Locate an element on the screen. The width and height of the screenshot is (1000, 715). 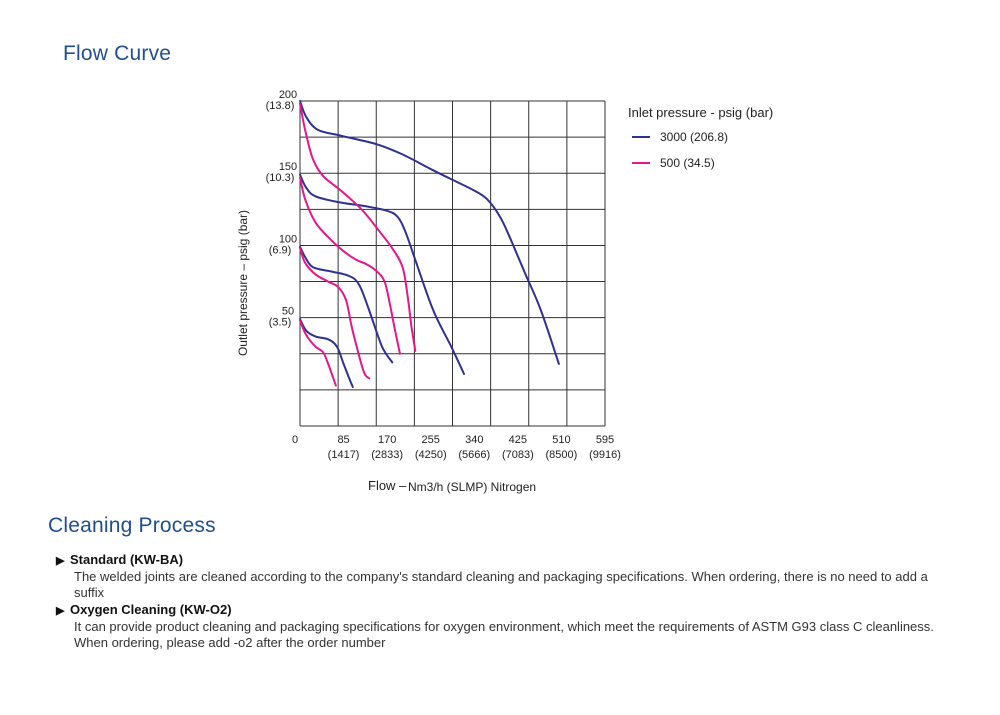
x-tick-sublabel: (8500) is located at coordinates (562, 455).